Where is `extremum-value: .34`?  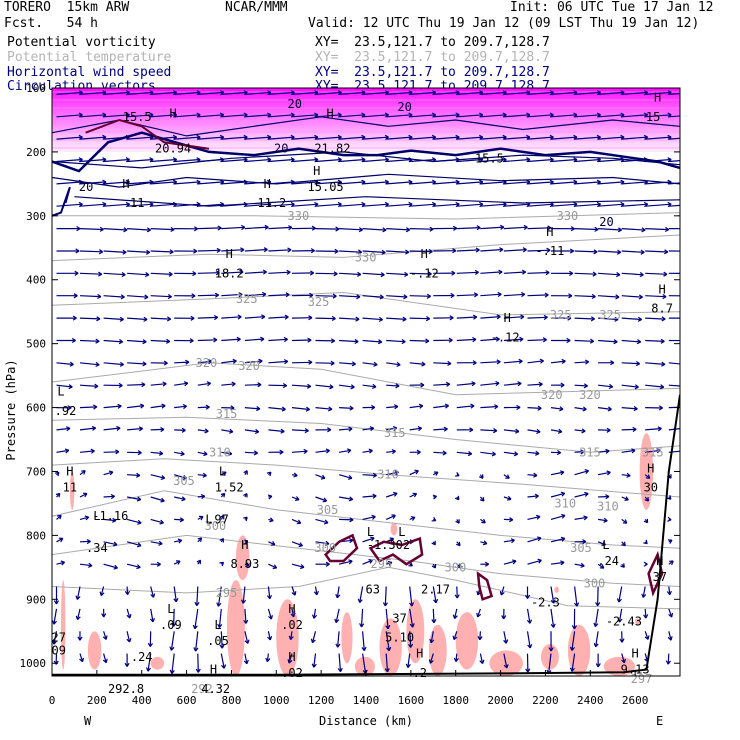
extremum-value: .34 is located at coordinates (97, 548).